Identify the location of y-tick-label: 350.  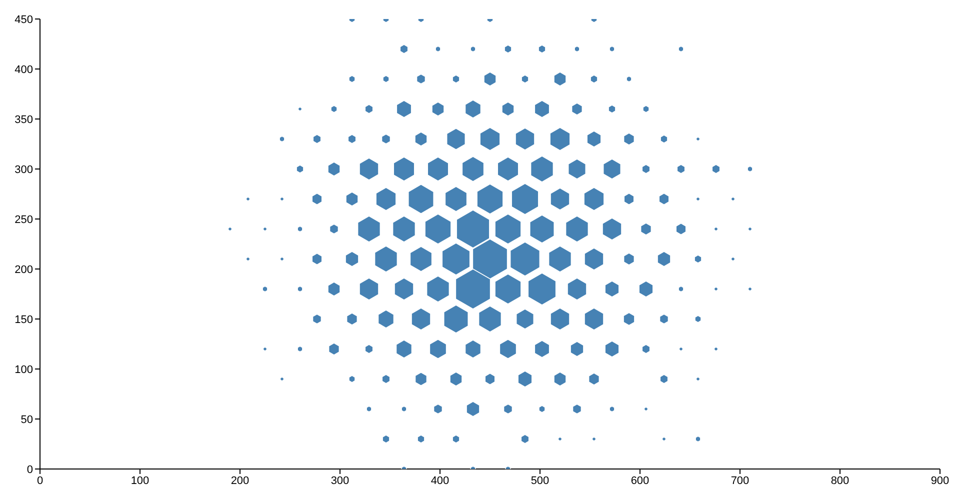
(23, 120).